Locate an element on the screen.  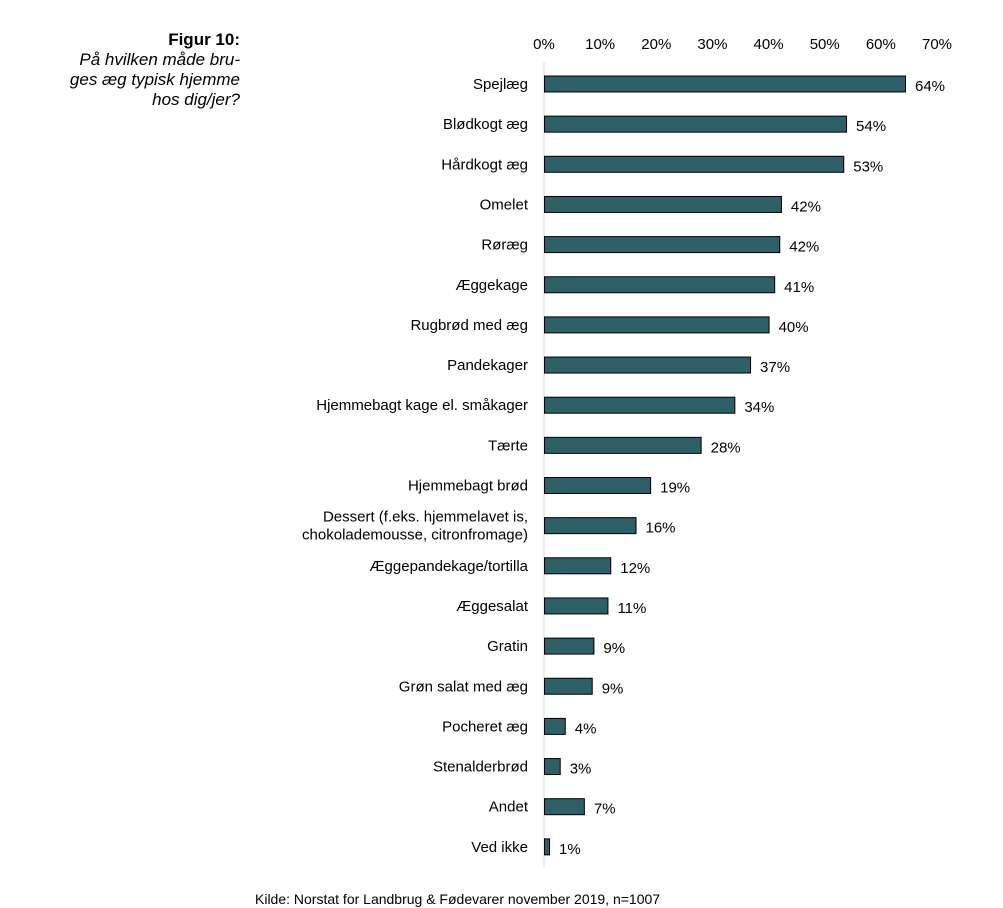
category-label: Hårdkogt æg is located at coordinates (484, 164).